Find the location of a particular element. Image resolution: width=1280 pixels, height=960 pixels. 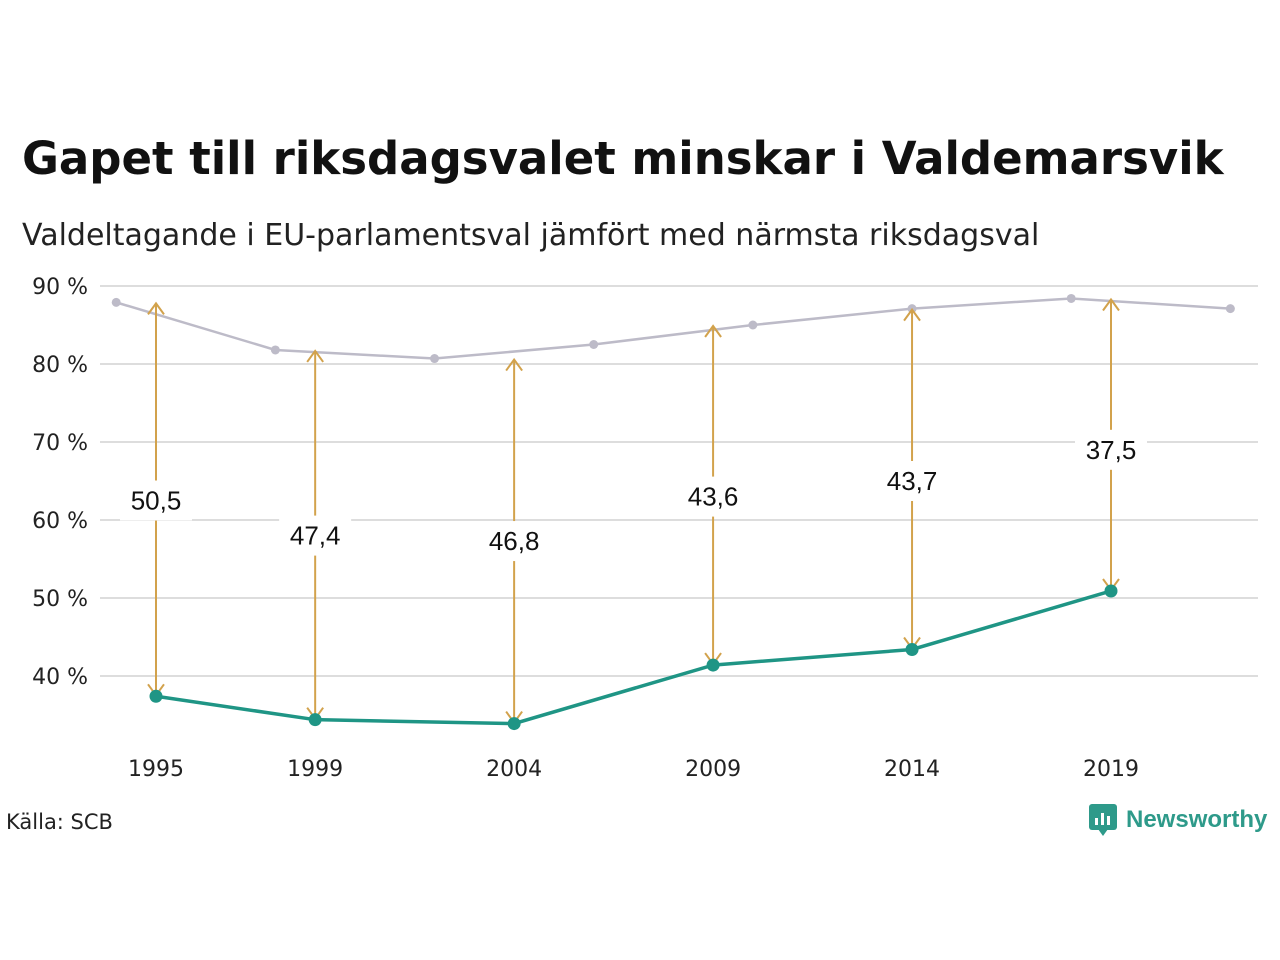

eu-series is located at coordinates (633, 657).